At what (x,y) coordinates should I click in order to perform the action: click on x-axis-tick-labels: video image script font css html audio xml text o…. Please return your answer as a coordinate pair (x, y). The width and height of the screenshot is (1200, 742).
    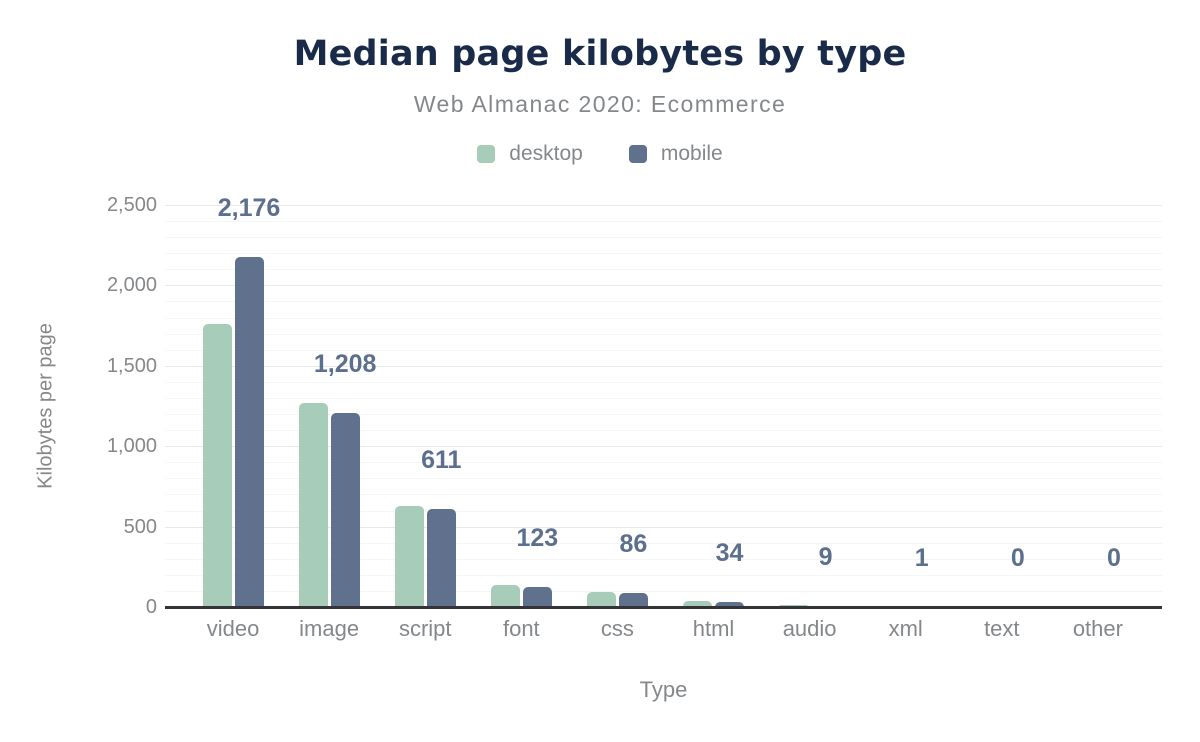
    Looking at the image, I should click on (665, 629).